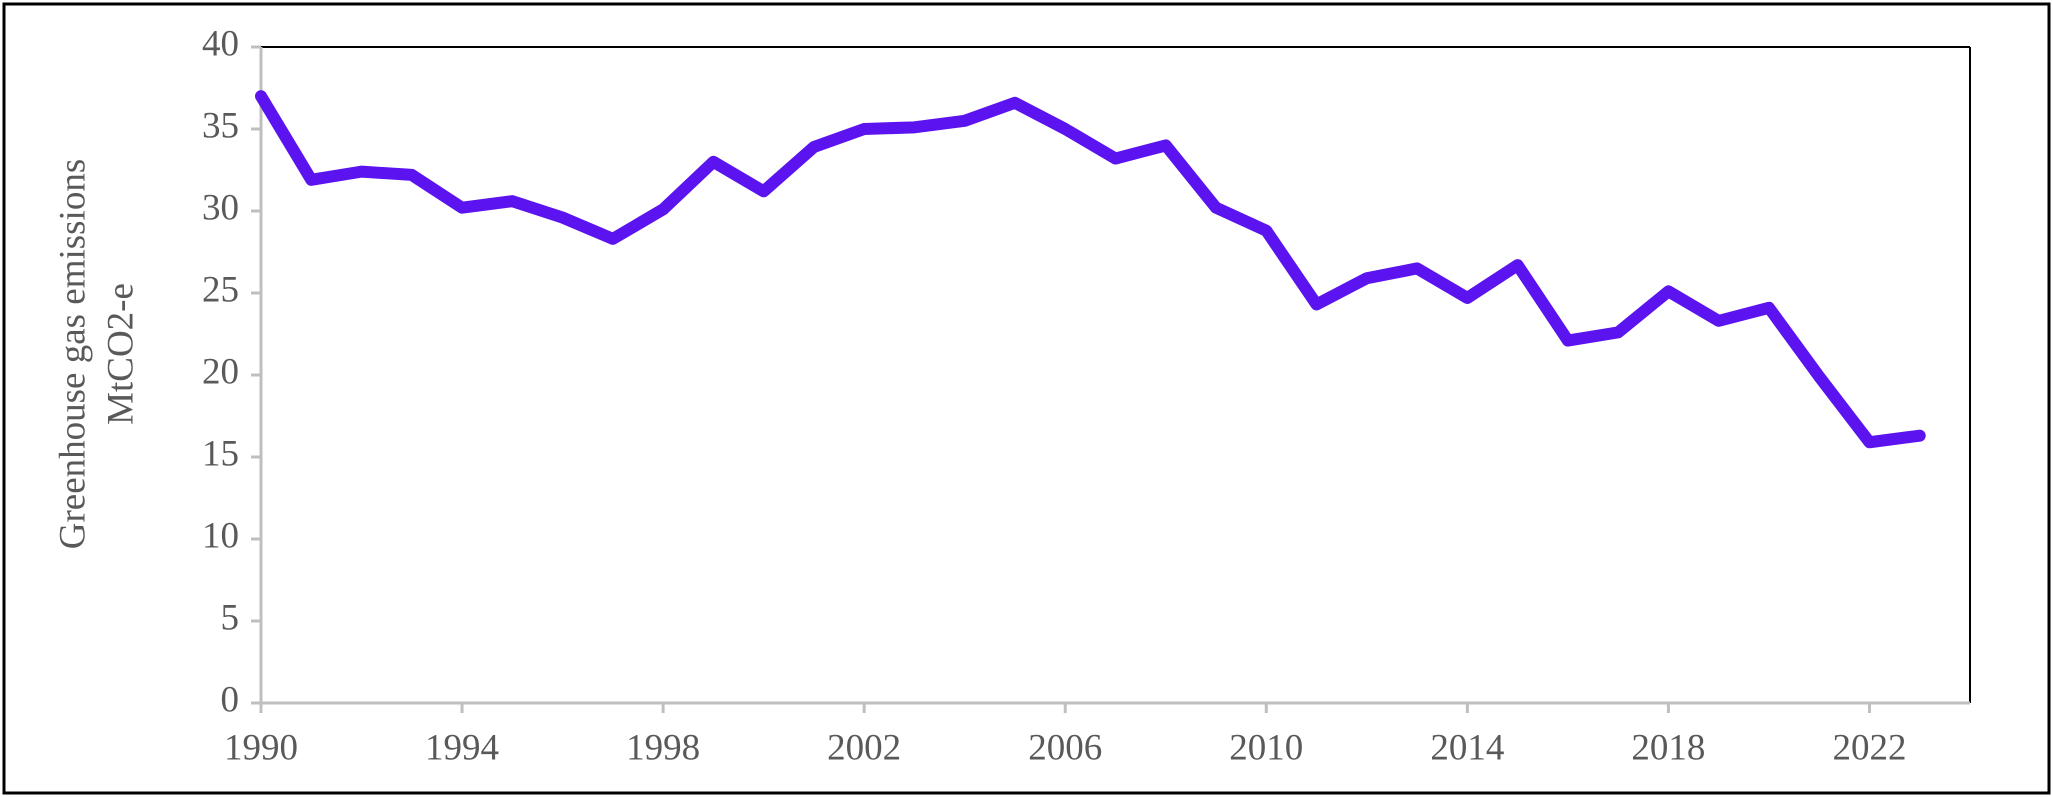 Image resolution: width=2053 pixels, height=797 pixels. Describe the element at coordinates (864, 747) in the screenshot. I see `x-tick-label: 2002` at that location.